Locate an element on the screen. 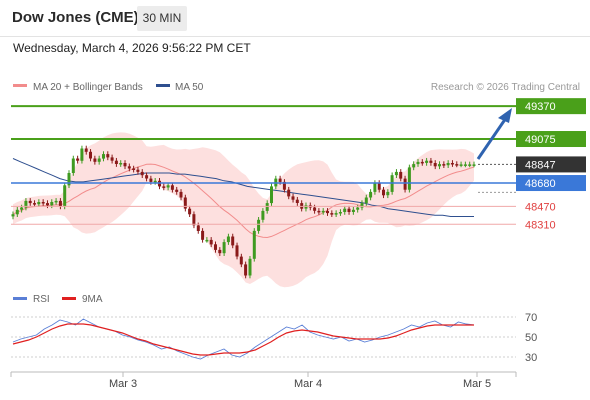 The height and width of the screenshot is (400, 590). current-price-text: 48847 is located at coordinates (540, 165).